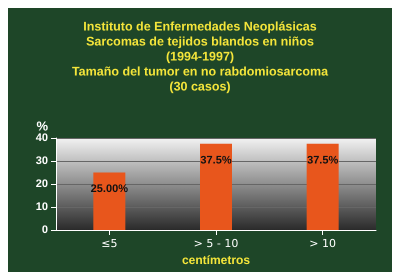 This screenshot has height=280, width=400. I want to click on y-tick-label: 10, so click(42, 207).